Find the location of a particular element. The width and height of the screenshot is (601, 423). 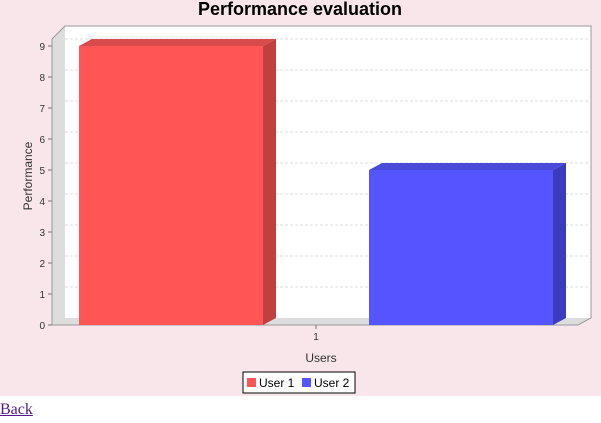

y-tick-label: 8 is located at coordinates (42, 78).